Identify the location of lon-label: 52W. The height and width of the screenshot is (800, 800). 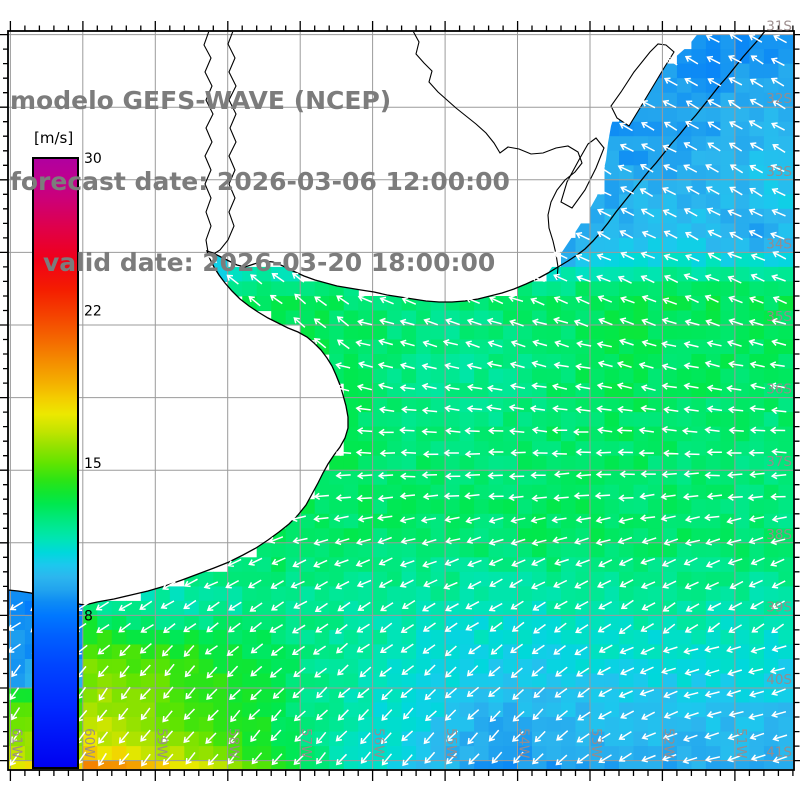
(668, 743).